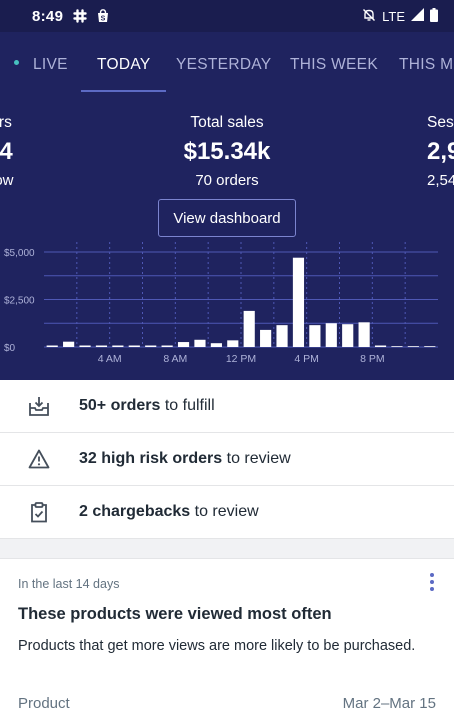 The width and height of the screenshot is (454, 714). I want to click on task-text: 2 chargebacks to review, so click(169, 512).